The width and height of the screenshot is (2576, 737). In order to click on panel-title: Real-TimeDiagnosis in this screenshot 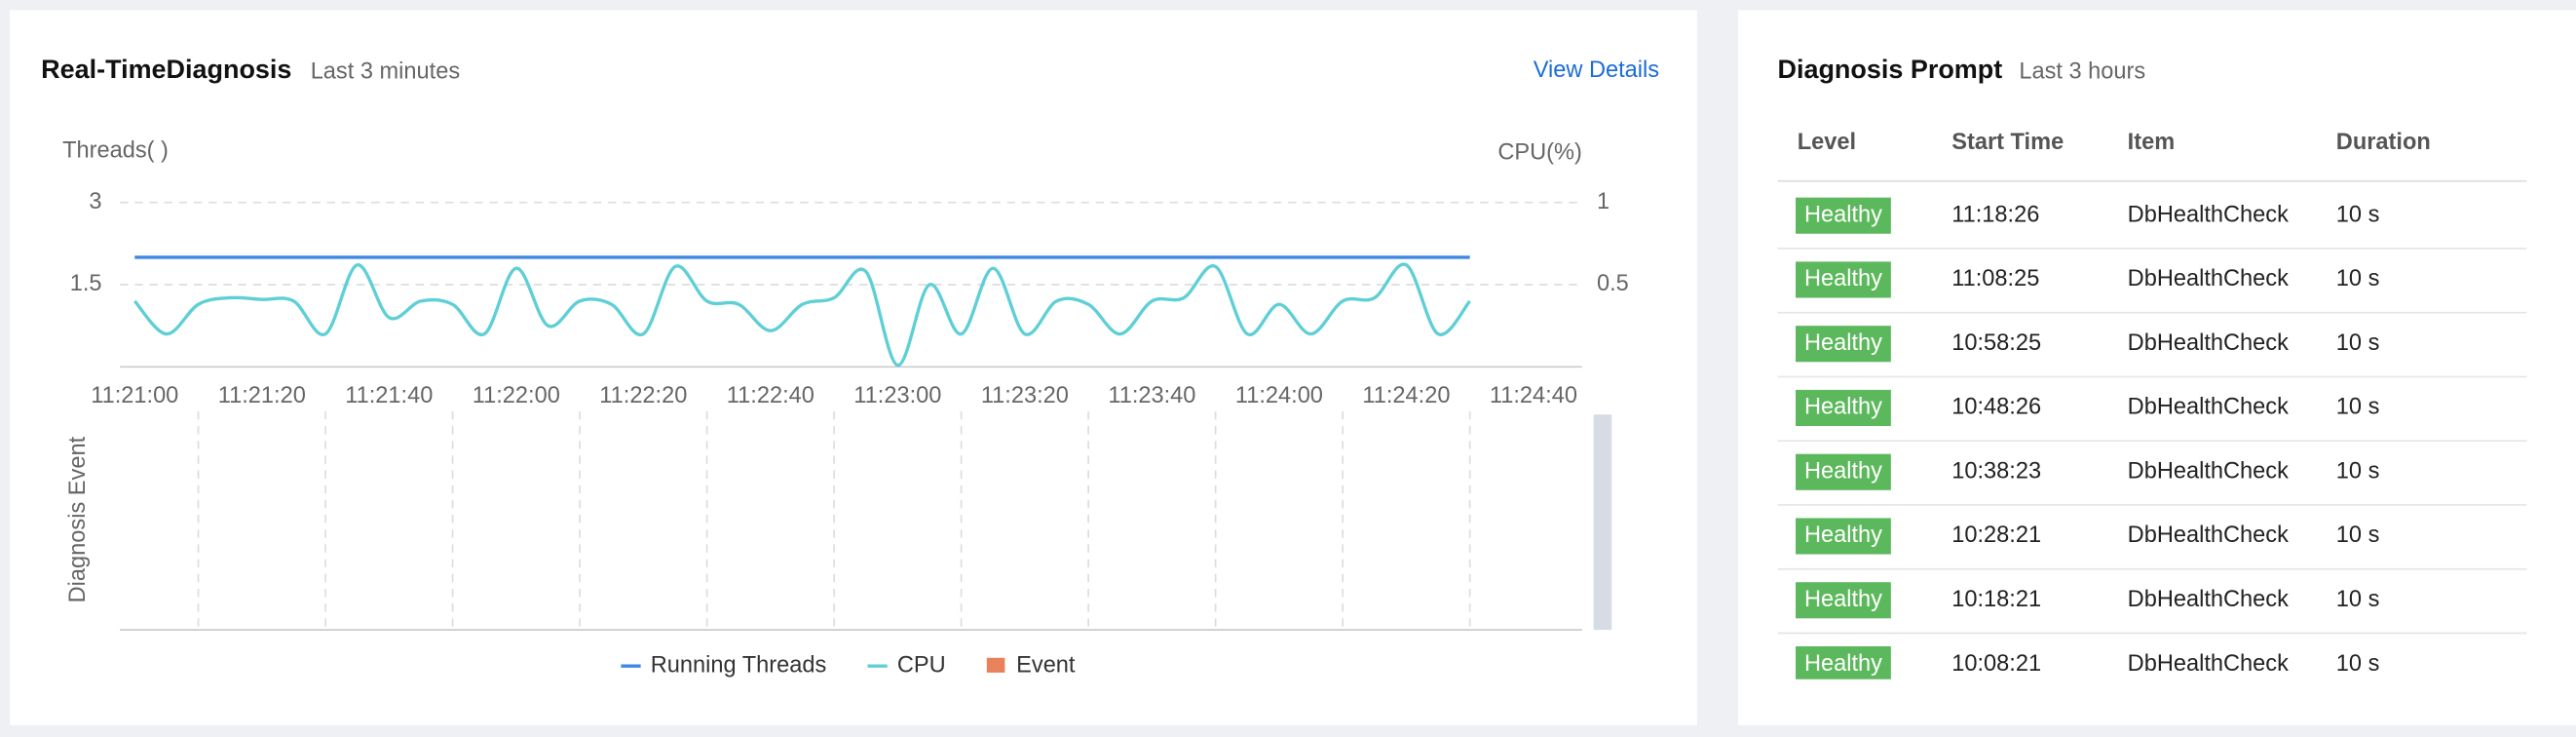, I will do `click(166, 69)`.